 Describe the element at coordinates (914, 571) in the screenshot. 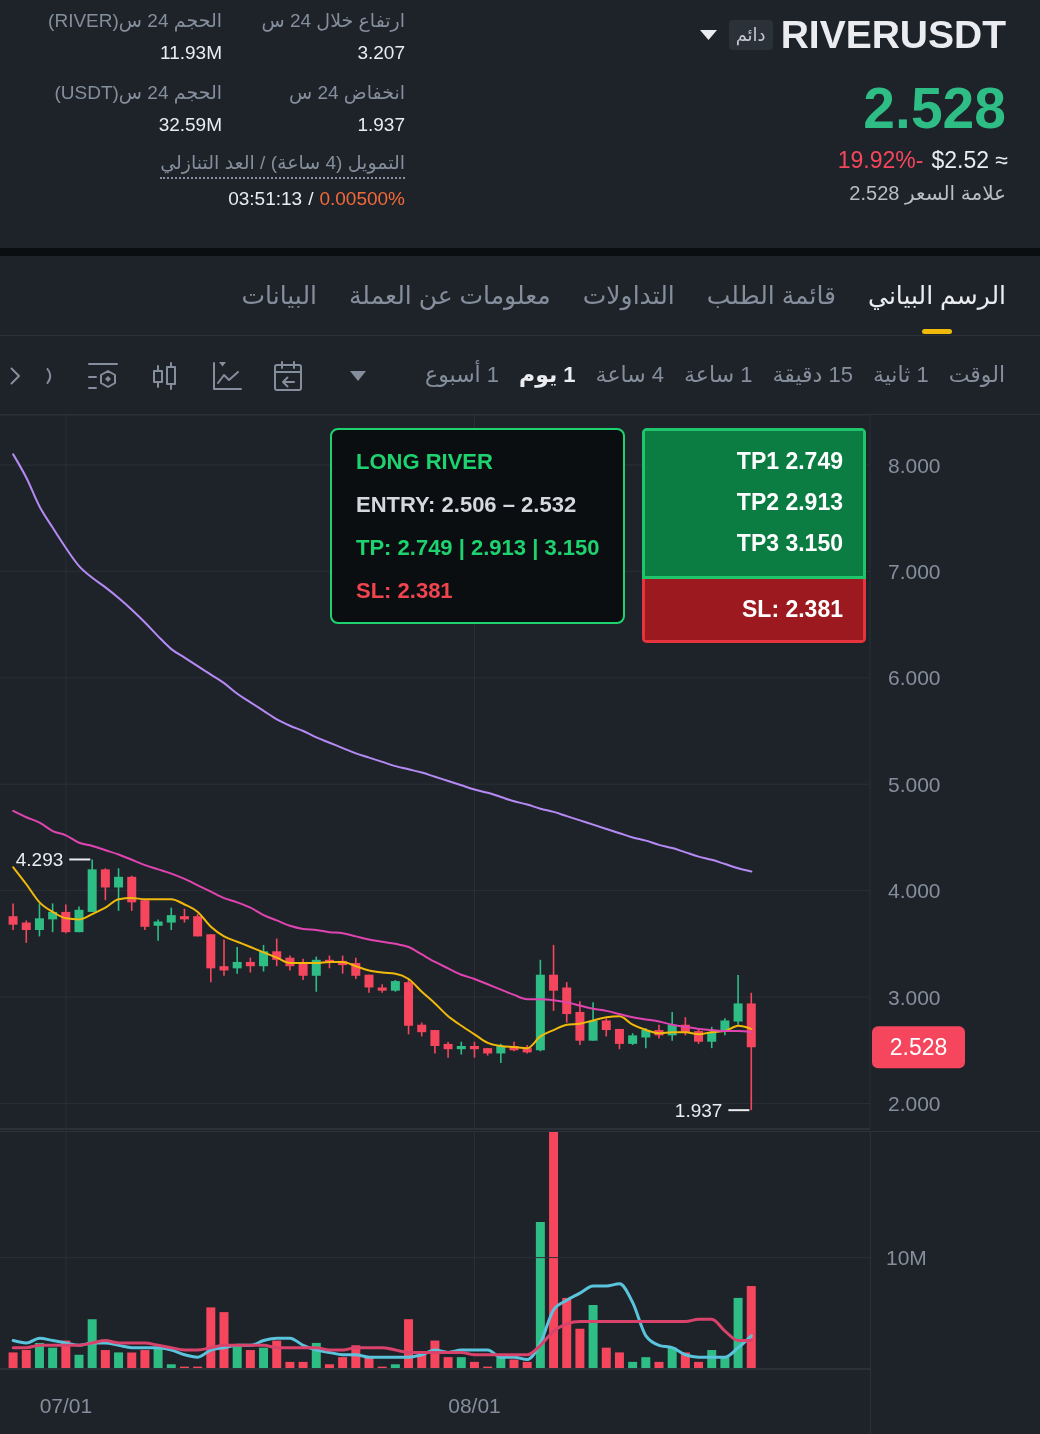

I see `y-tick-label: 7.000` at that location.